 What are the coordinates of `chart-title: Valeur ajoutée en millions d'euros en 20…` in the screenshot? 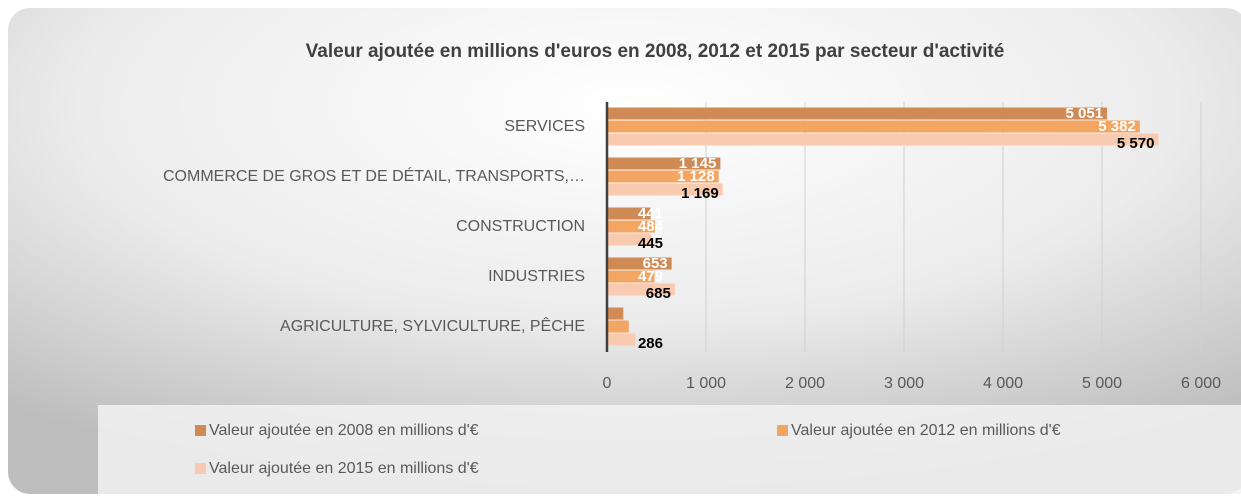 It's located at (655, 51).